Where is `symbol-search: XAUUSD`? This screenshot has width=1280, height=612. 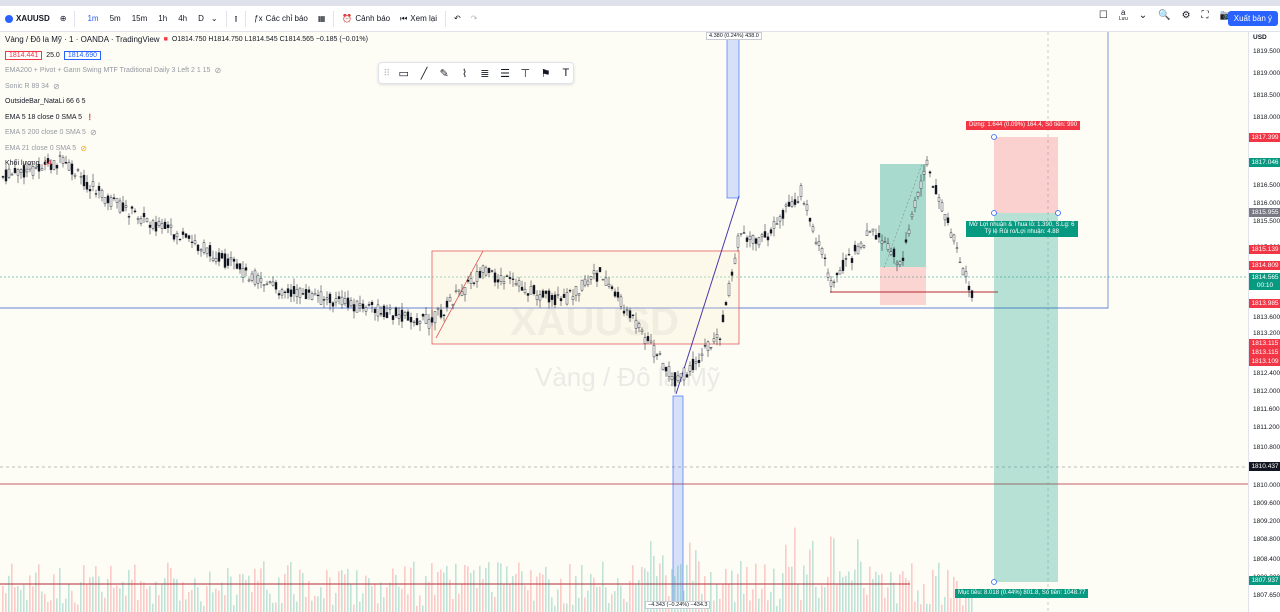
symbol-search: XAUUSD is located at coordinates (27, 19).